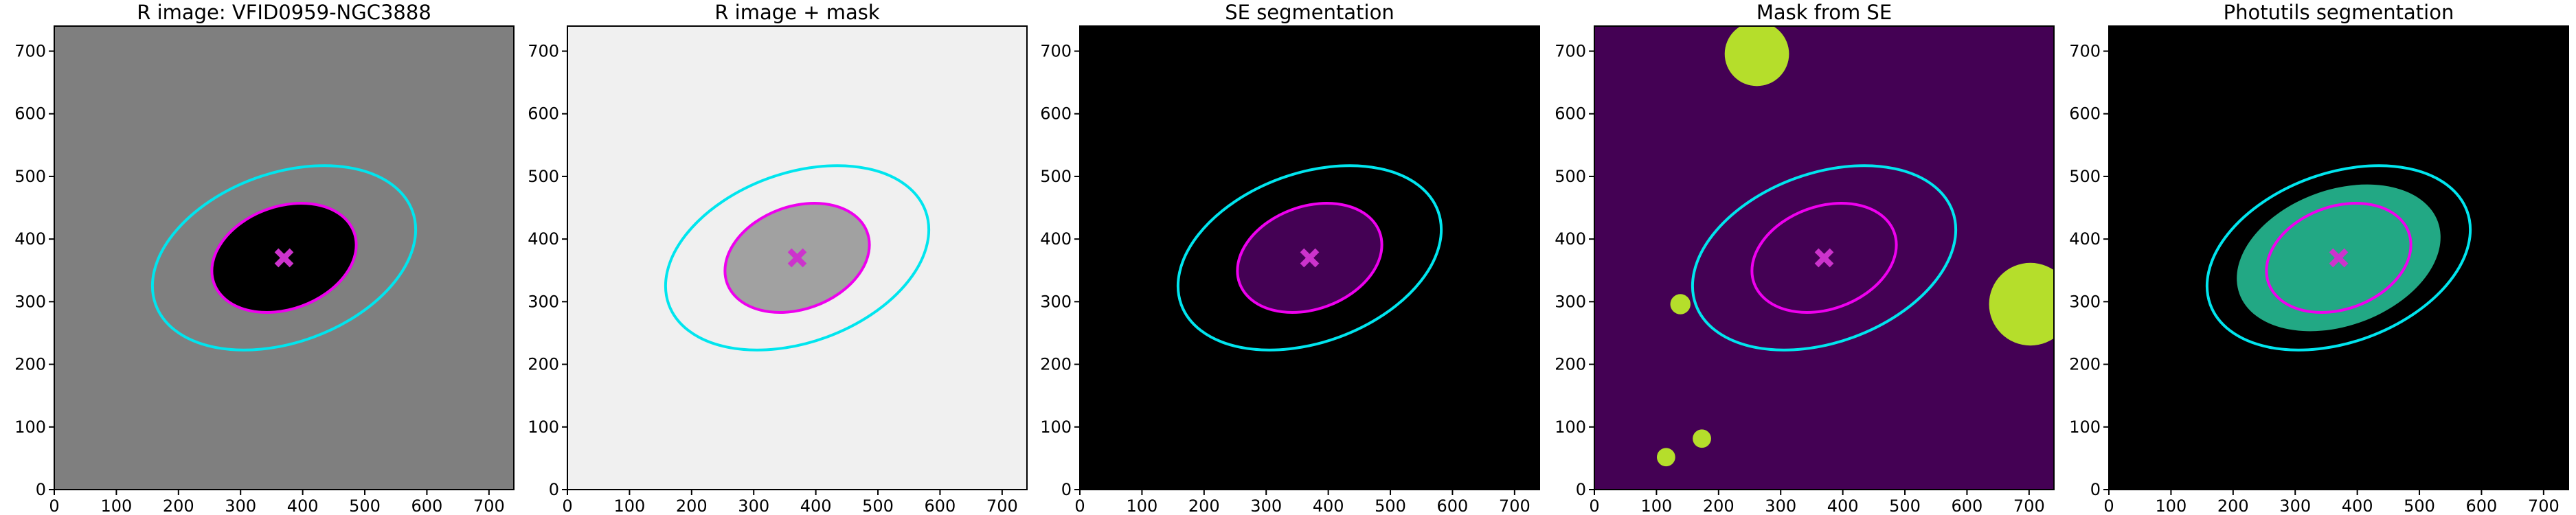 This screenshot has width=2576, height=515. I want to click on panel-title: R image: VFID0959-NGC3888, so click(284, 12).